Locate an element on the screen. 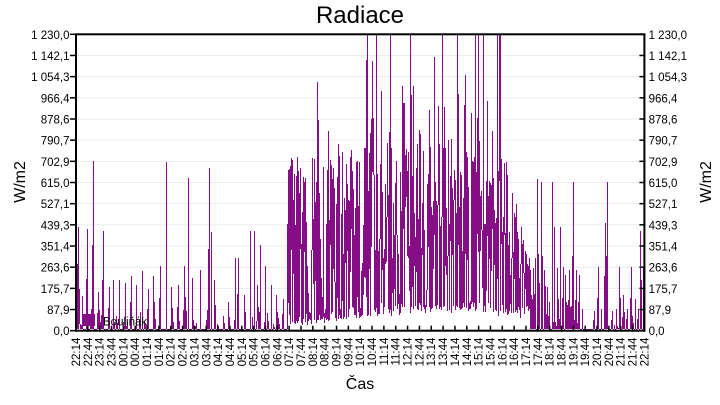  svg-text: 13:14 is located at coordinates (432, 351).